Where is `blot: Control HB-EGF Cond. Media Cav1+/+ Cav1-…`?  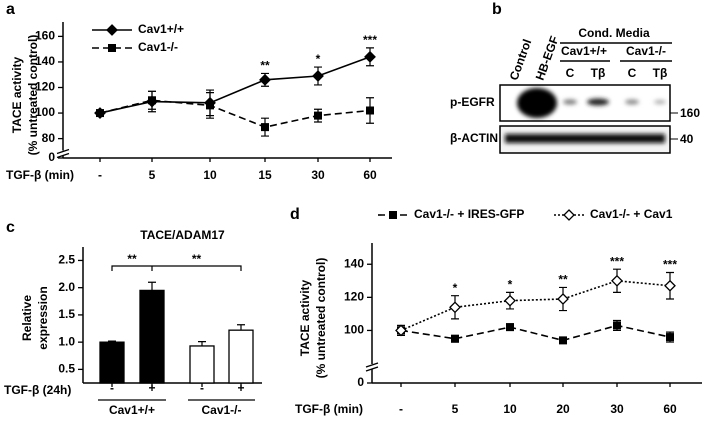
blot: Control HB-EGF Cond. Media Cav1+/+ Cav1-… is located at coordinates (575, 90).